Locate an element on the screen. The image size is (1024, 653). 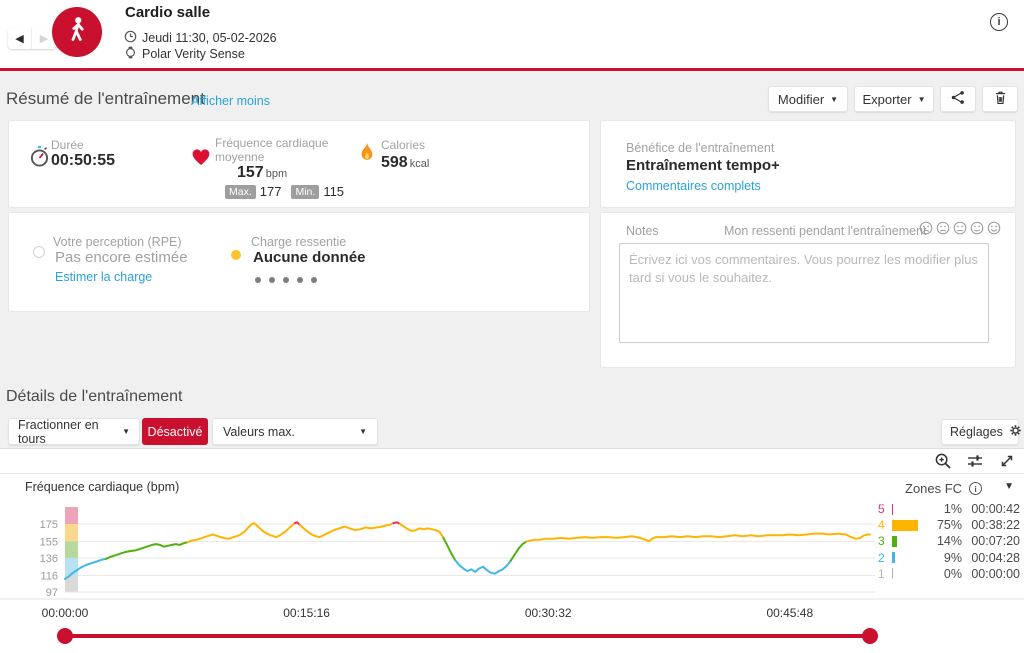
y-axis-tick: 116 is located at coordinates (49, 576).